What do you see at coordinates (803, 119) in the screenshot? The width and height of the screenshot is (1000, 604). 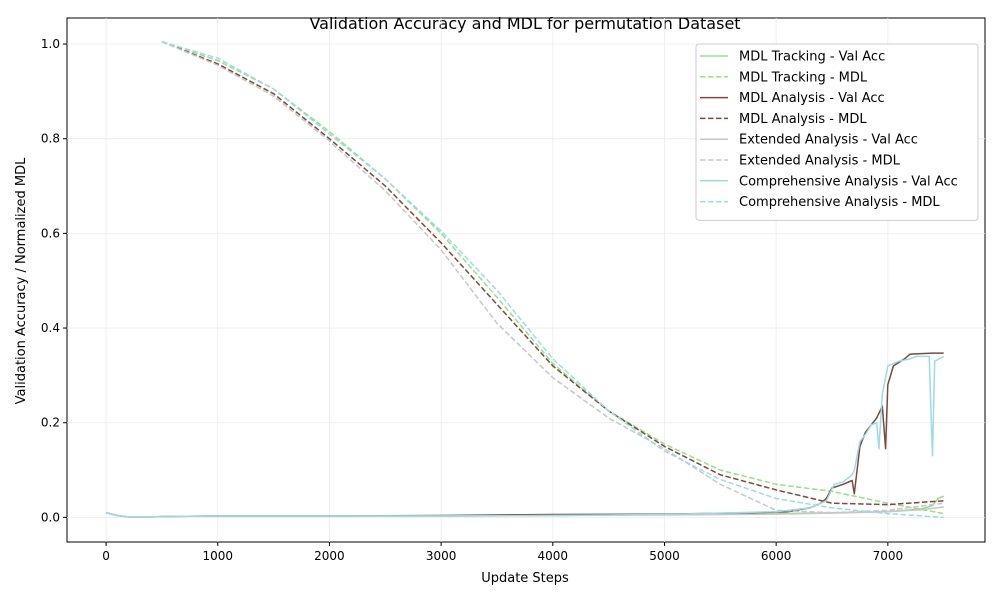 I see `legend-label: MDL Analysis - MDL` at bounding box center [803, 119].